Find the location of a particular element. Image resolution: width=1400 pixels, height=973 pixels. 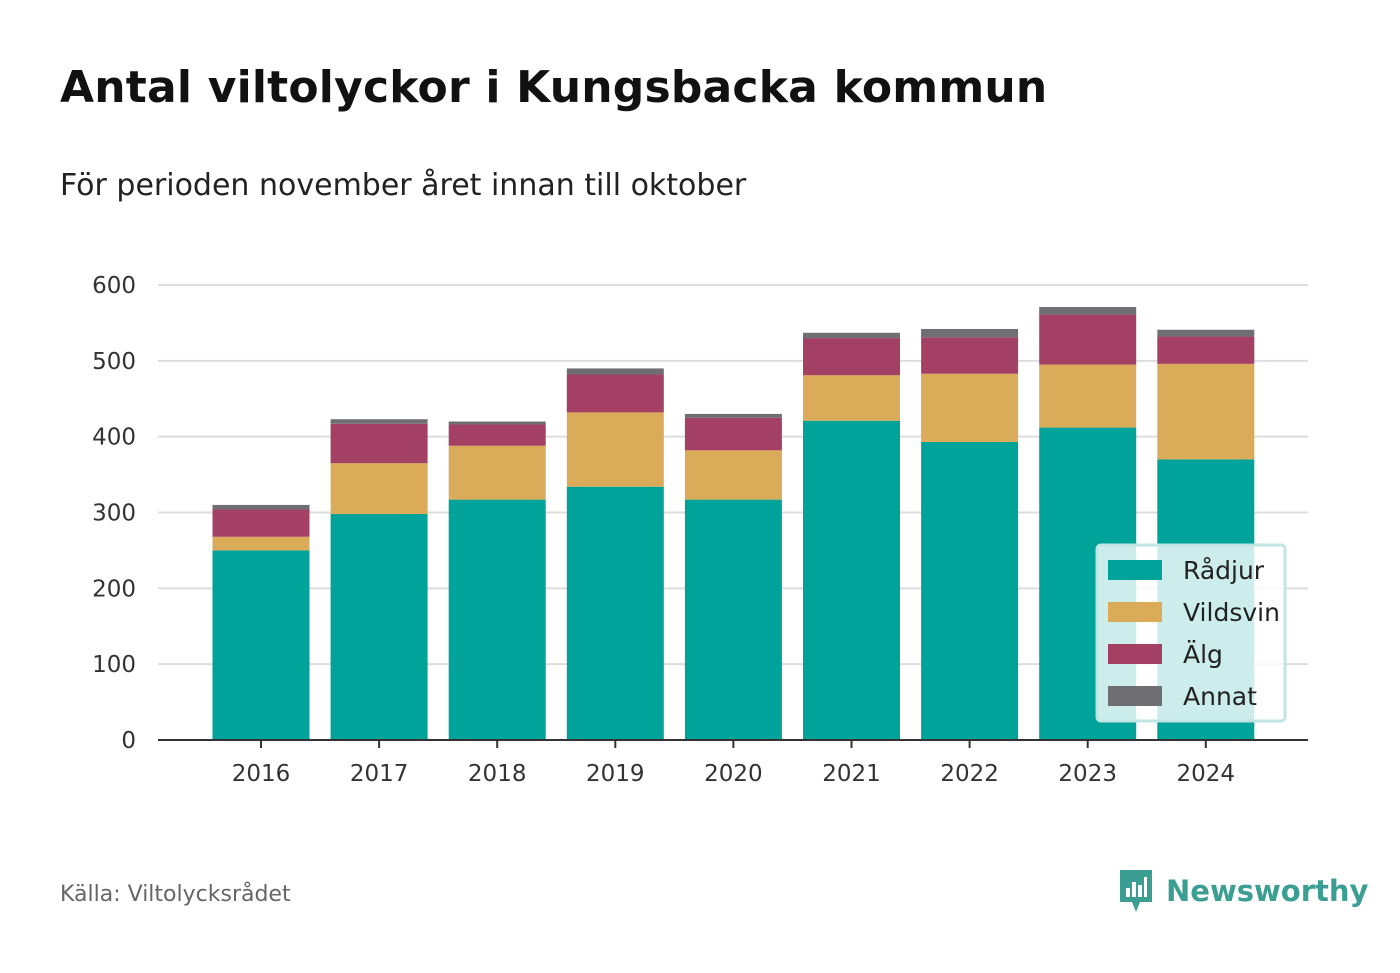

x-axis-ticks: 2016 2017 2018 2019 2020 2021 2022 2023 2024 is located at coordinates (733, 763).